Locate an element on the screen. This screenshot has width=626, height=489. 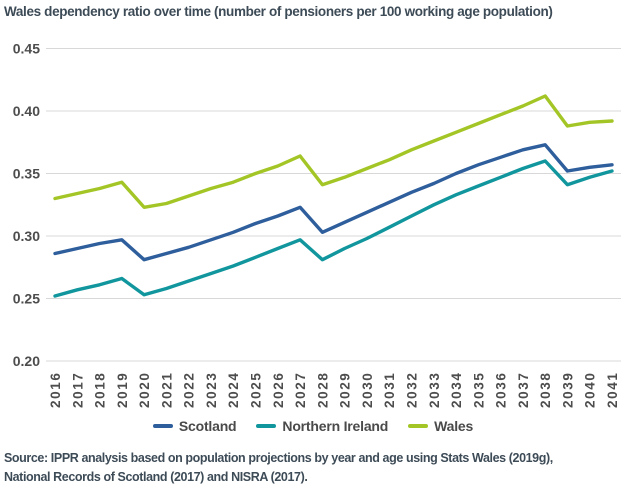
legend-label-scotland: Scotland is located at coordinates (207, 426).